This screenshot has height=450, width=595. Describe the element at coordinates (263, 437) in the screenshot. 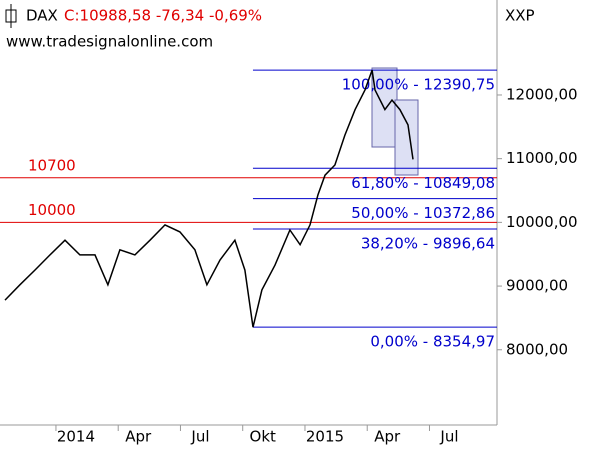

I see `x-tick-label: Okt` at that location.